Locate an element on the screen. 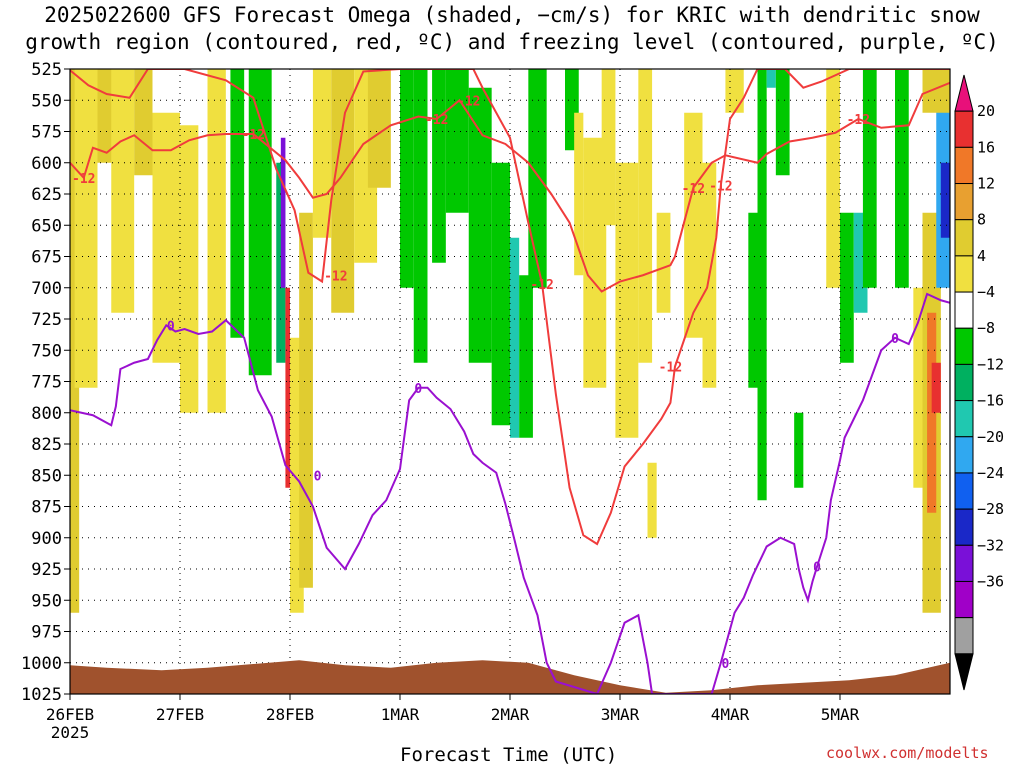 The image size is (1024, 768). y-tick-label: 800 is located at coordinates (46, 414).